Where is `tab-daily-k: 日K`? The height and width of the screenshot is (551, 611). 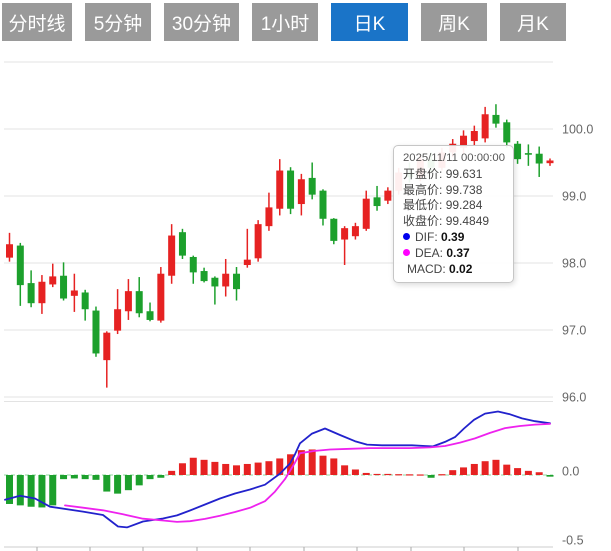 tab-daily-k: 日K is located at coordinates (369, 22).